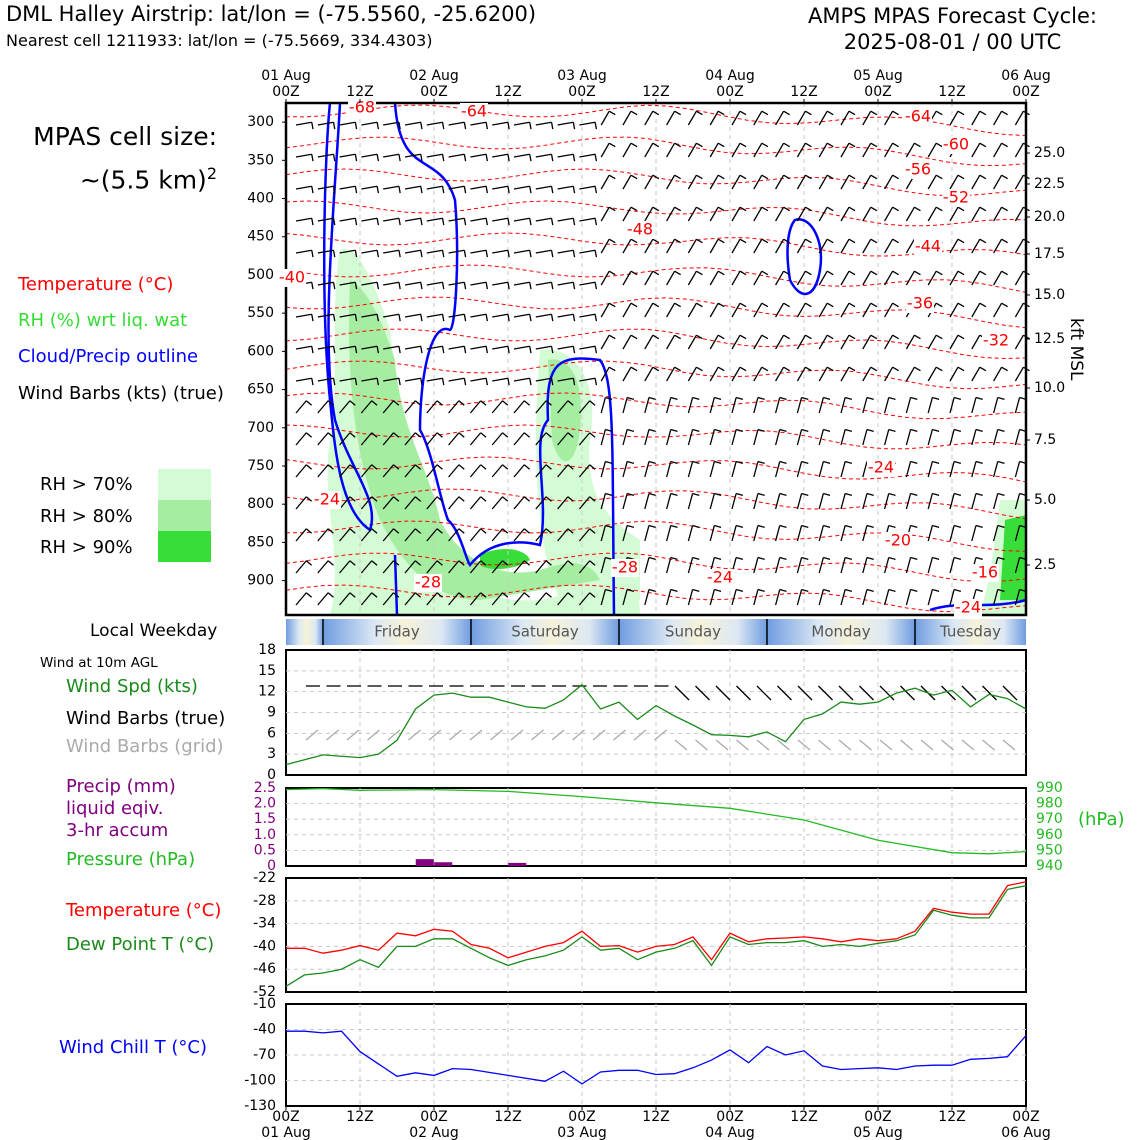  What do you see at coordinates (131, 859) in the screenshot?
I see `pressure-label: Pressure (hPa)` at bounding box center [131, 859].